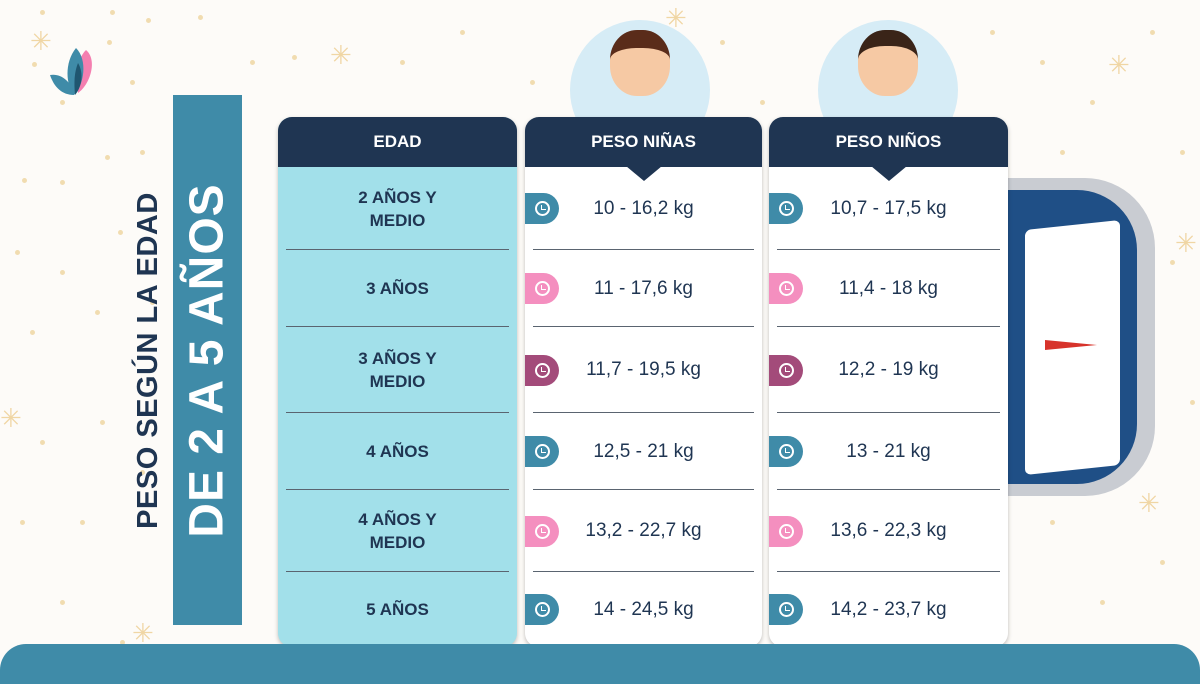  What do you see at coordinates (643, 451) in the screenshot?
I see `girls-row: 12,5 - 21 kg` at bounding box center [643, 451].